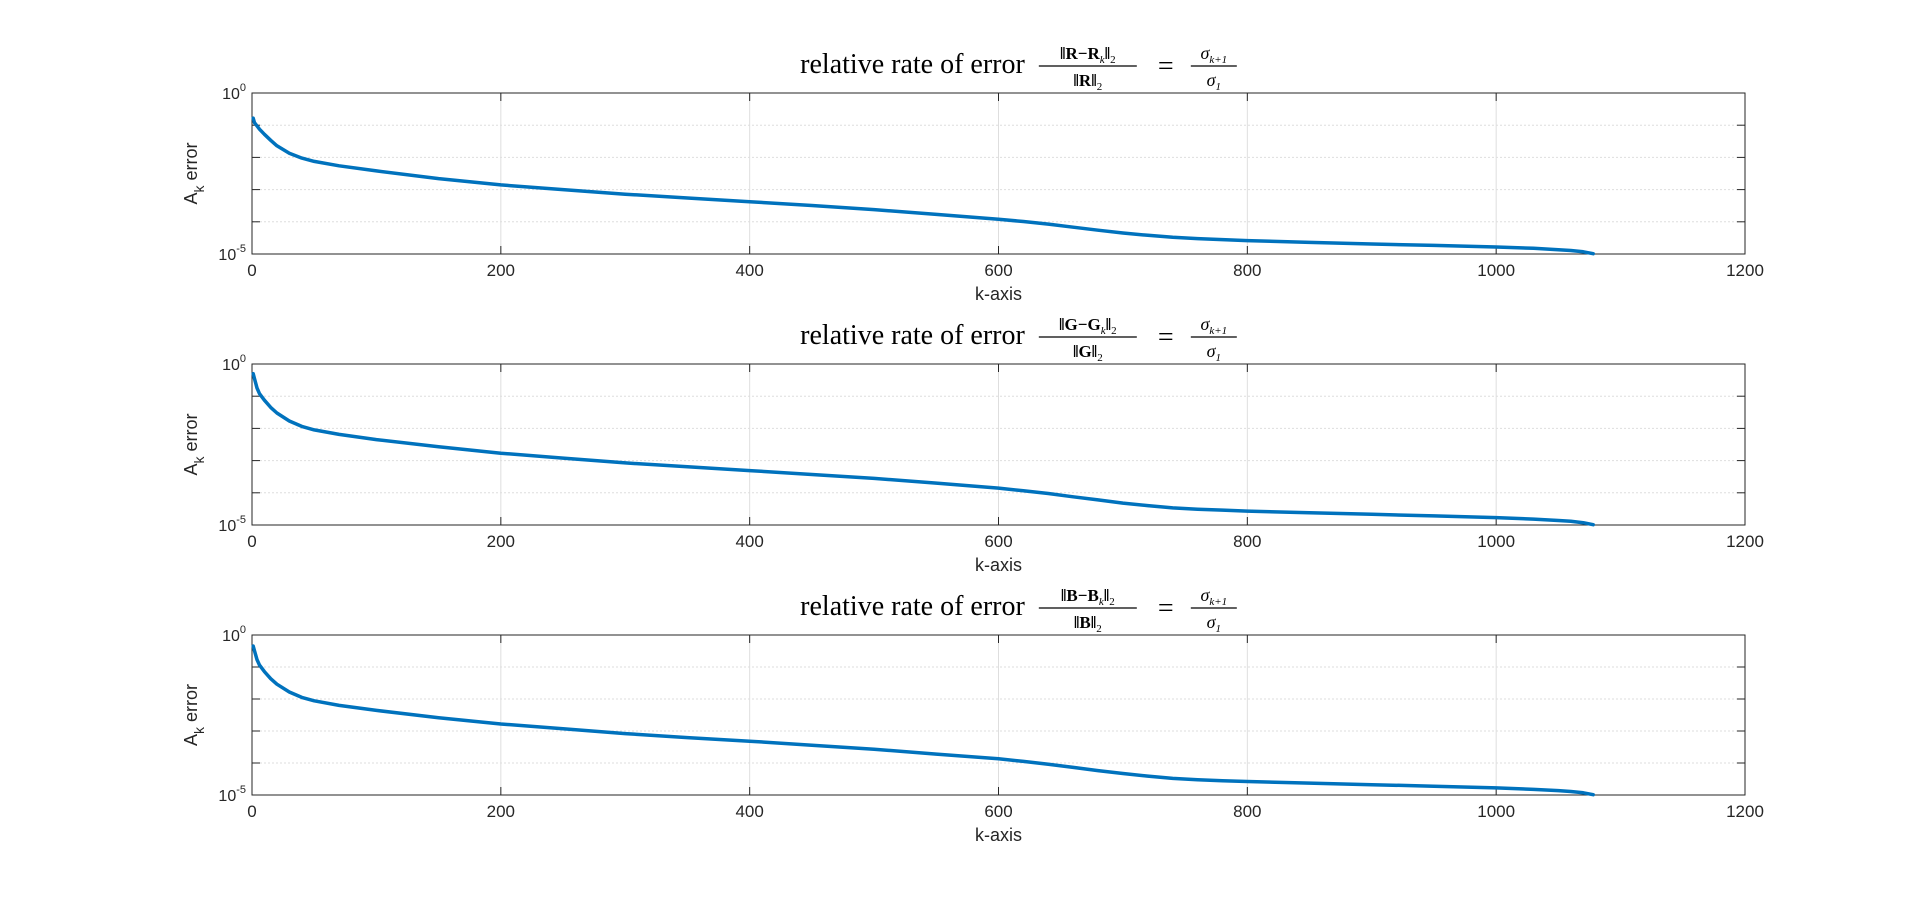  What do you see at coordinates (1088, 326) in the screenshot?
I see `title-frac-numerator: ‖G−Gk‖2` at bounding box center [1088, 326].